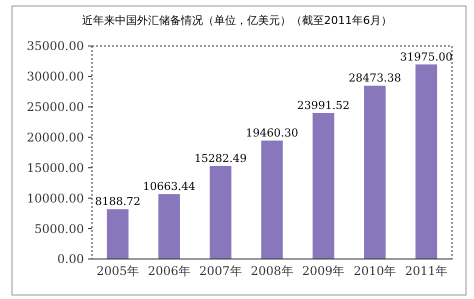  I want to click on data-label: 8188.72, so click(117, 201).